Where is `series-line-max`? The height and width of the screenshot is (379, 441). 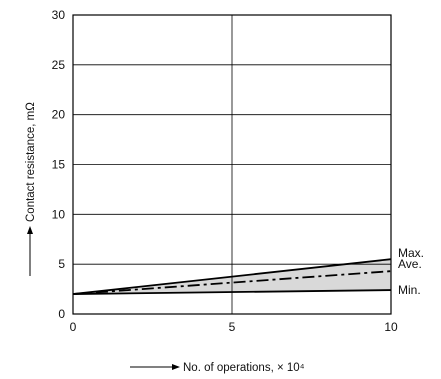
series-line-max is located at coordinates (232, 276).